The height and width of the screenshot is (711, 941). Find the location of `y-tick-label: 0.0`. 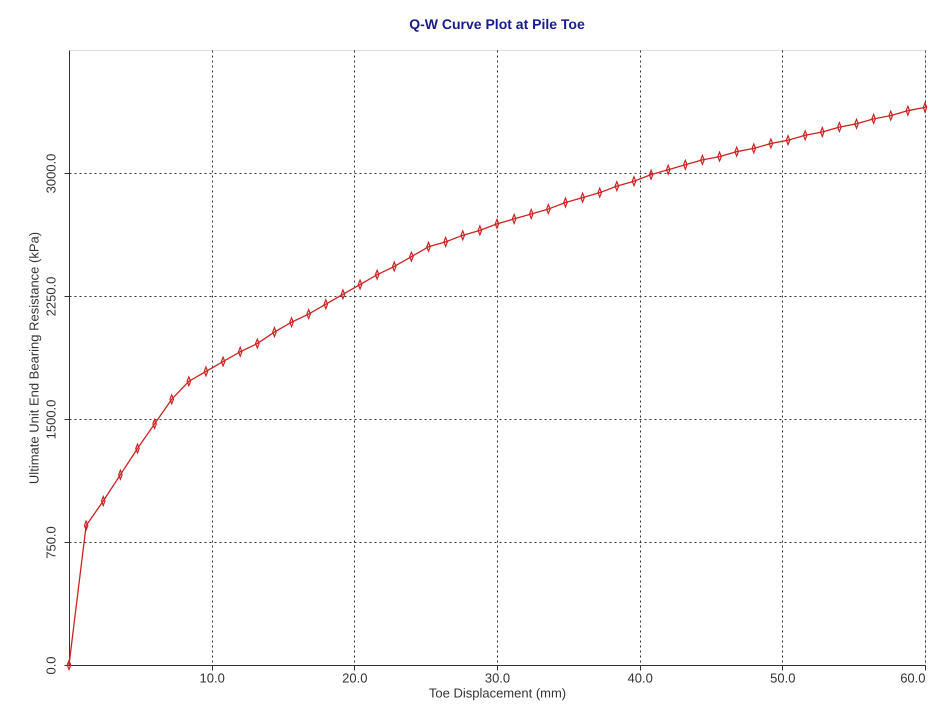

y-tick-label: 0.0 is located at coordinates (51, 665).